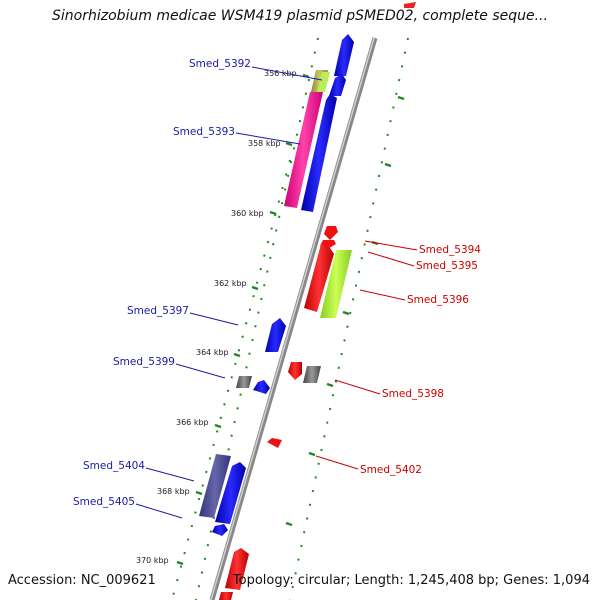 The width and height of the screenshot is (600, 600). I want to click on gene-label-smed-5394: Smed_5394, so click(450, 250).